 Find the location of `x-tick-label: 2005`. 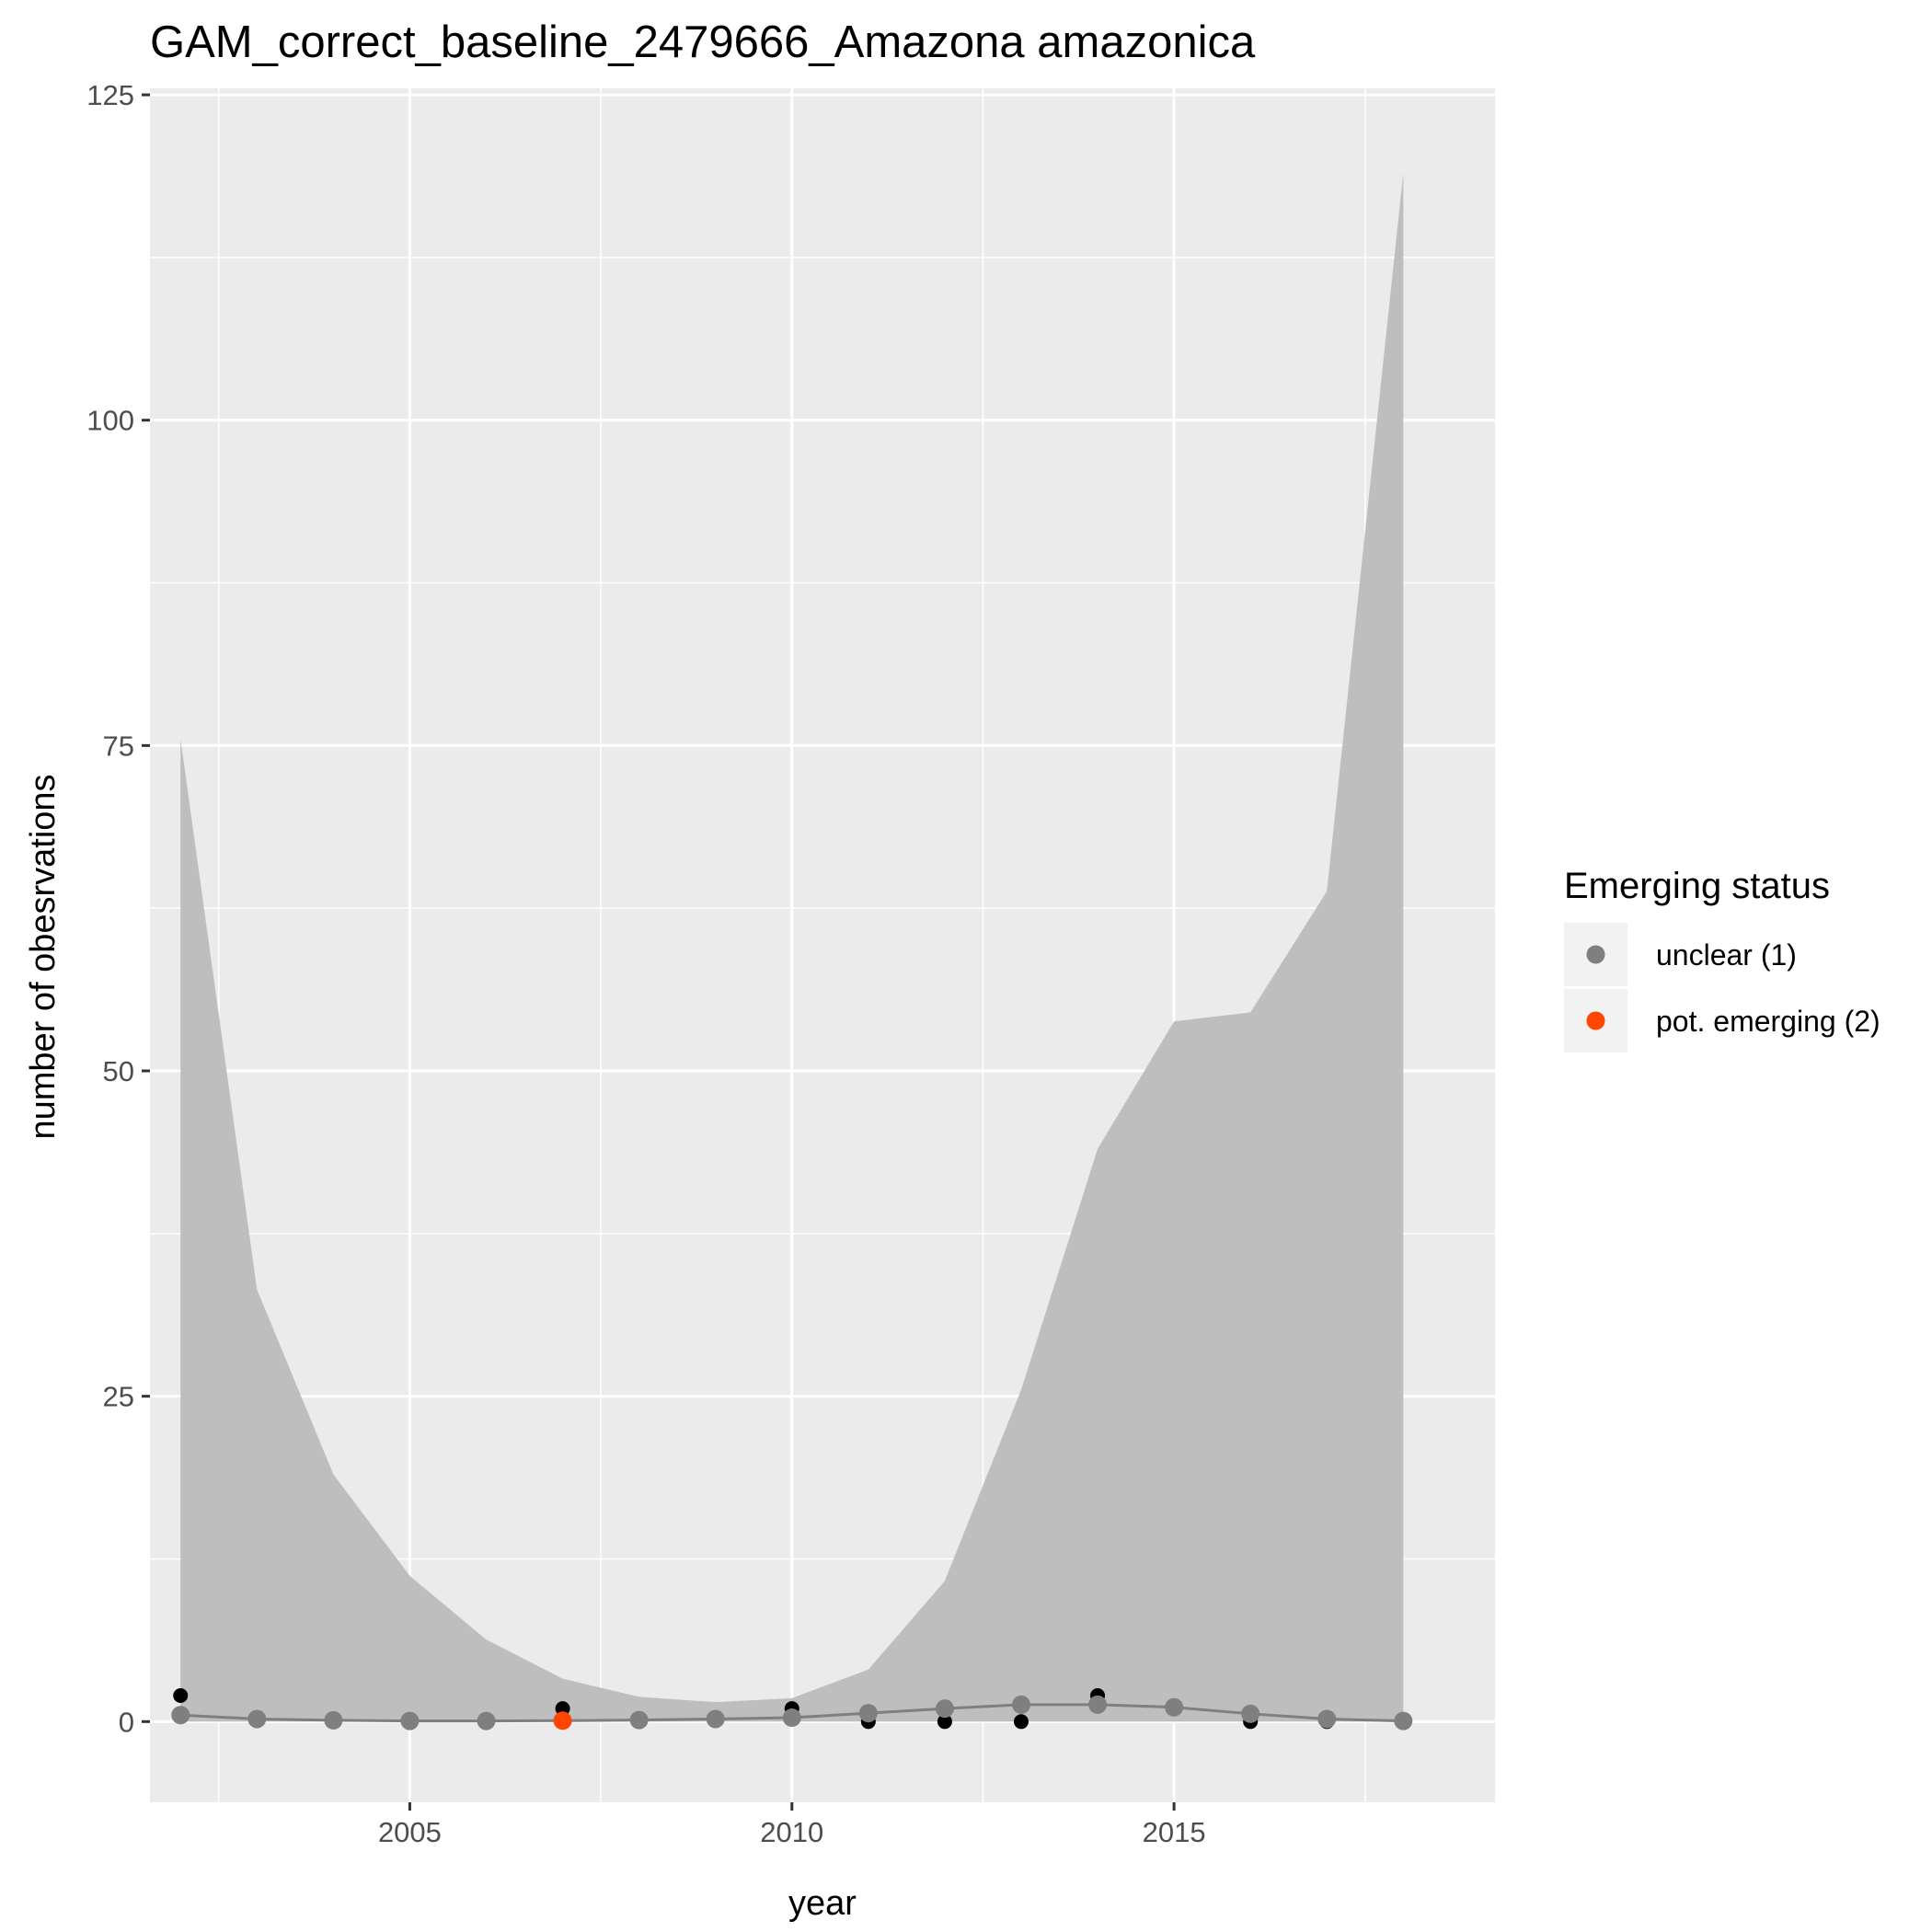

x-tick-label: 2005 is located at coordinates (410, 1832).